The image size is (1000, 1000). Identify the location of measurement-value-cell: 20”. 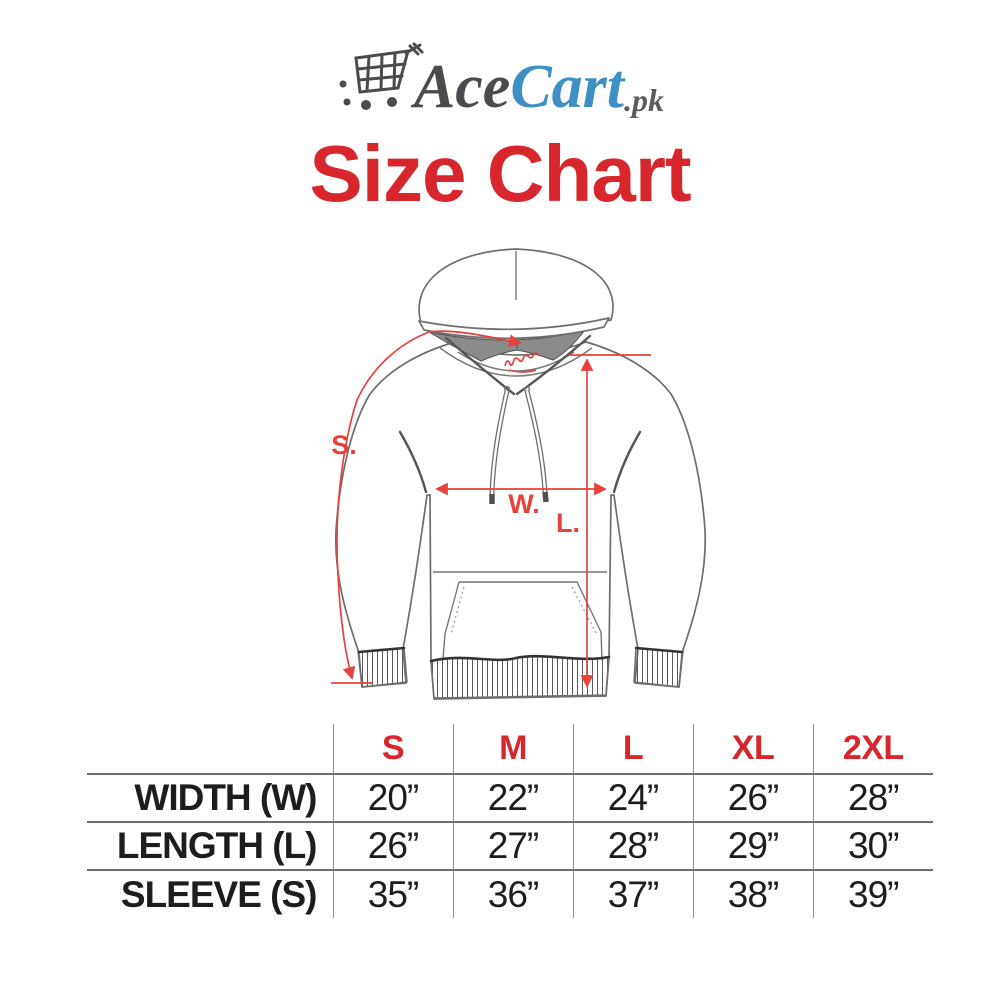
(393, 798).